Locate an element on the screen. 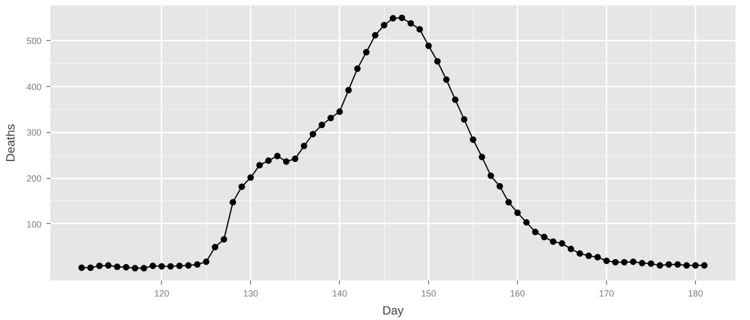 This screenshot has width=750, height=320. x-tick-label: 150 is located at coordinates (428, 293).